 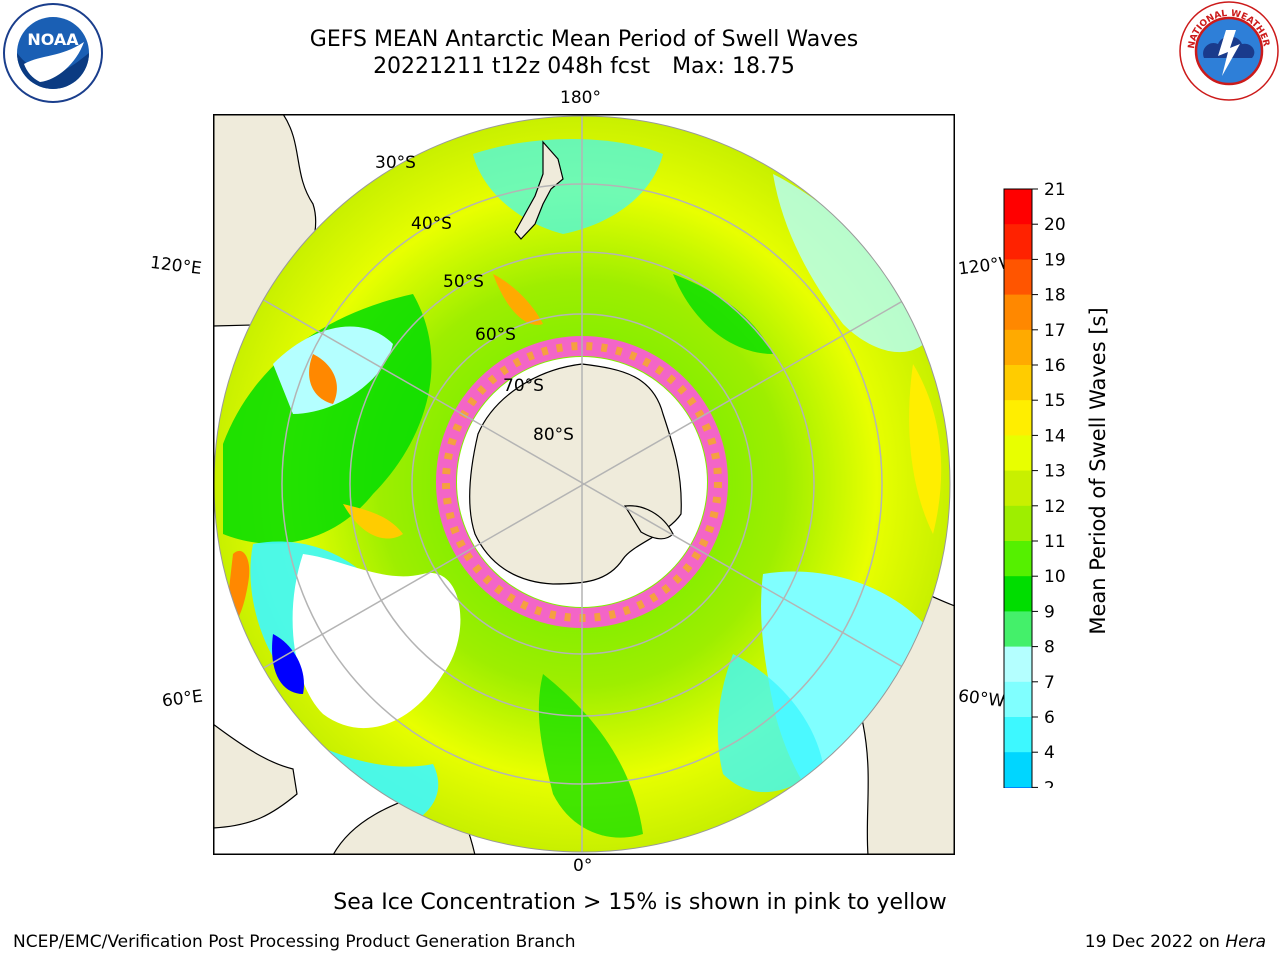 I want to click on colorbar-tick-label: 21, so click(x=1055, y=190).